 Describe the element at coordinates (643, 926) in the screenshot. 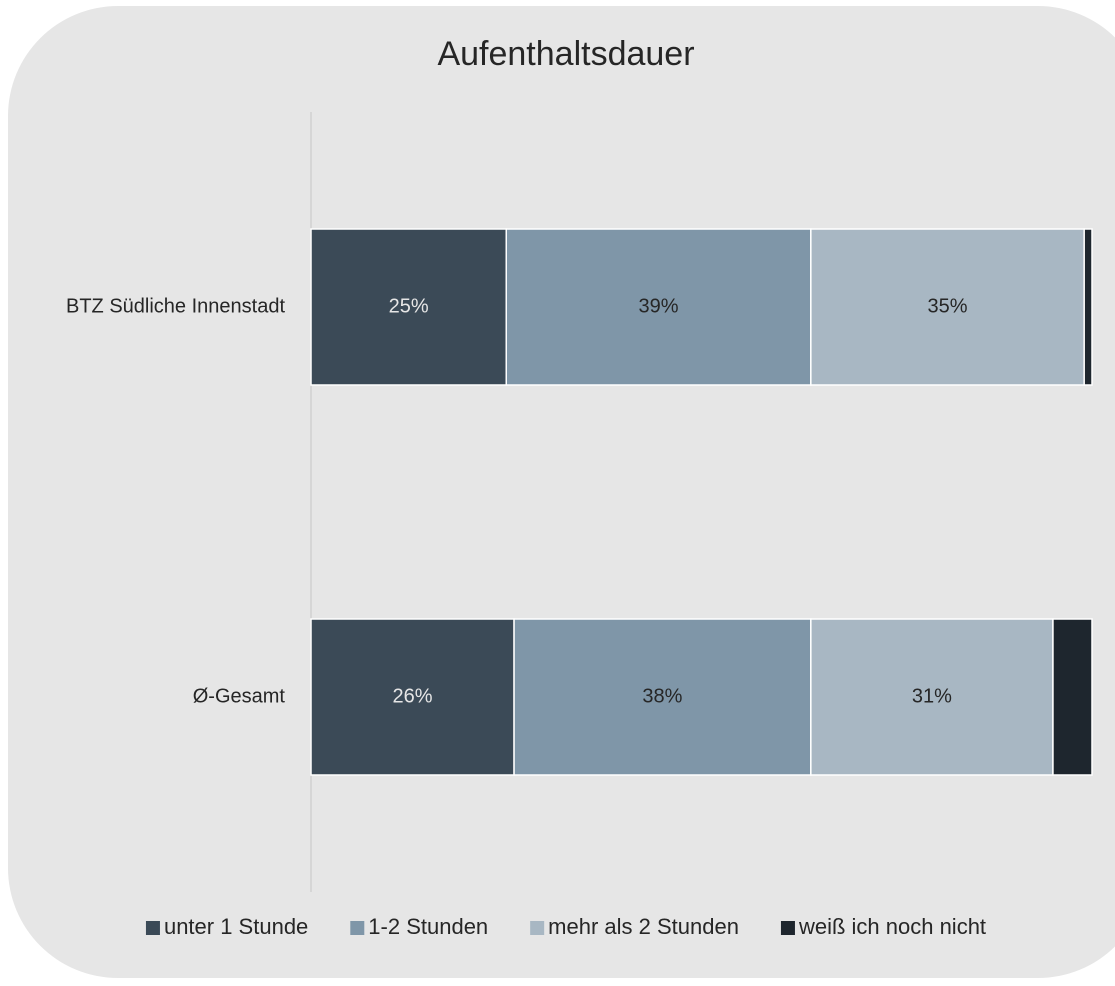

I see `legend-label: mehr als 2 Stunden` at that location.